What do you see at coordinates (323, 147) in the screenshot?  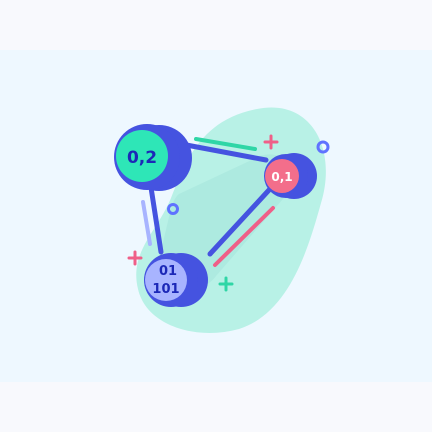 I see `ring-dot-right` at bounding box center [323, 147].